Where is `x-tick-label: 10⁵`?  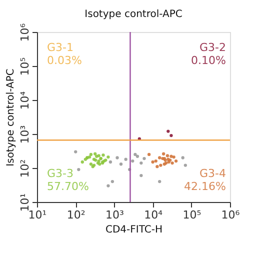
x-tick-label: 10⁵ is located at coordinates (192, 215).